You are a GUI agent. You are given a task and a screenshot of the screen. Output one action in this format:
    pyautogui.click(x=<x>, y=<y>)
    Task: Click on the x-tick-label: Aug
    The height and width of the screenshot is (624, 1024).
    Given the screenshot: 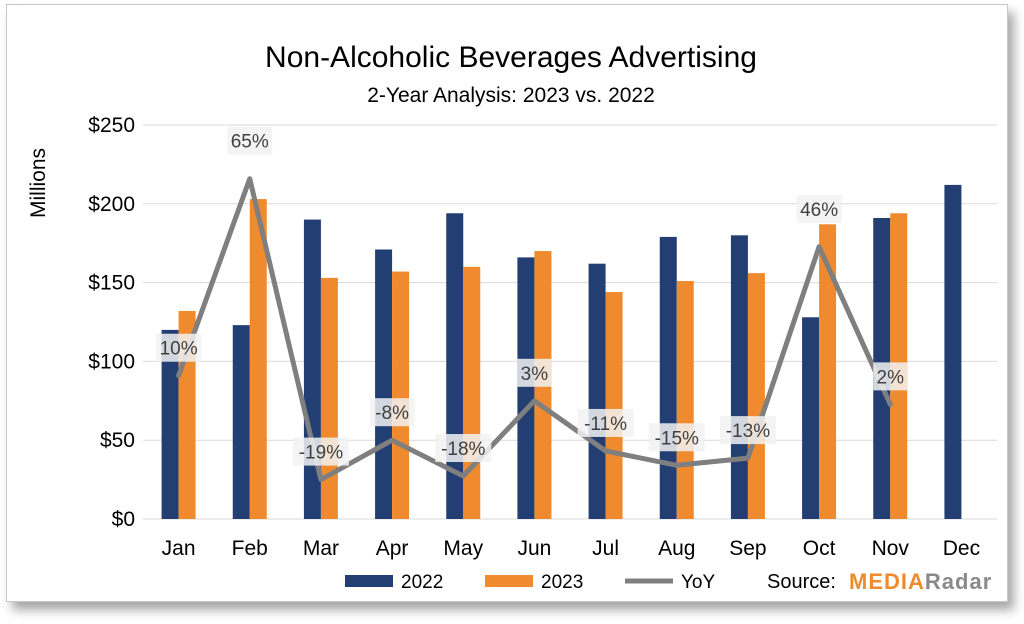 What is the action you would take?
    pyautogui.click(x=676, y=548)
    